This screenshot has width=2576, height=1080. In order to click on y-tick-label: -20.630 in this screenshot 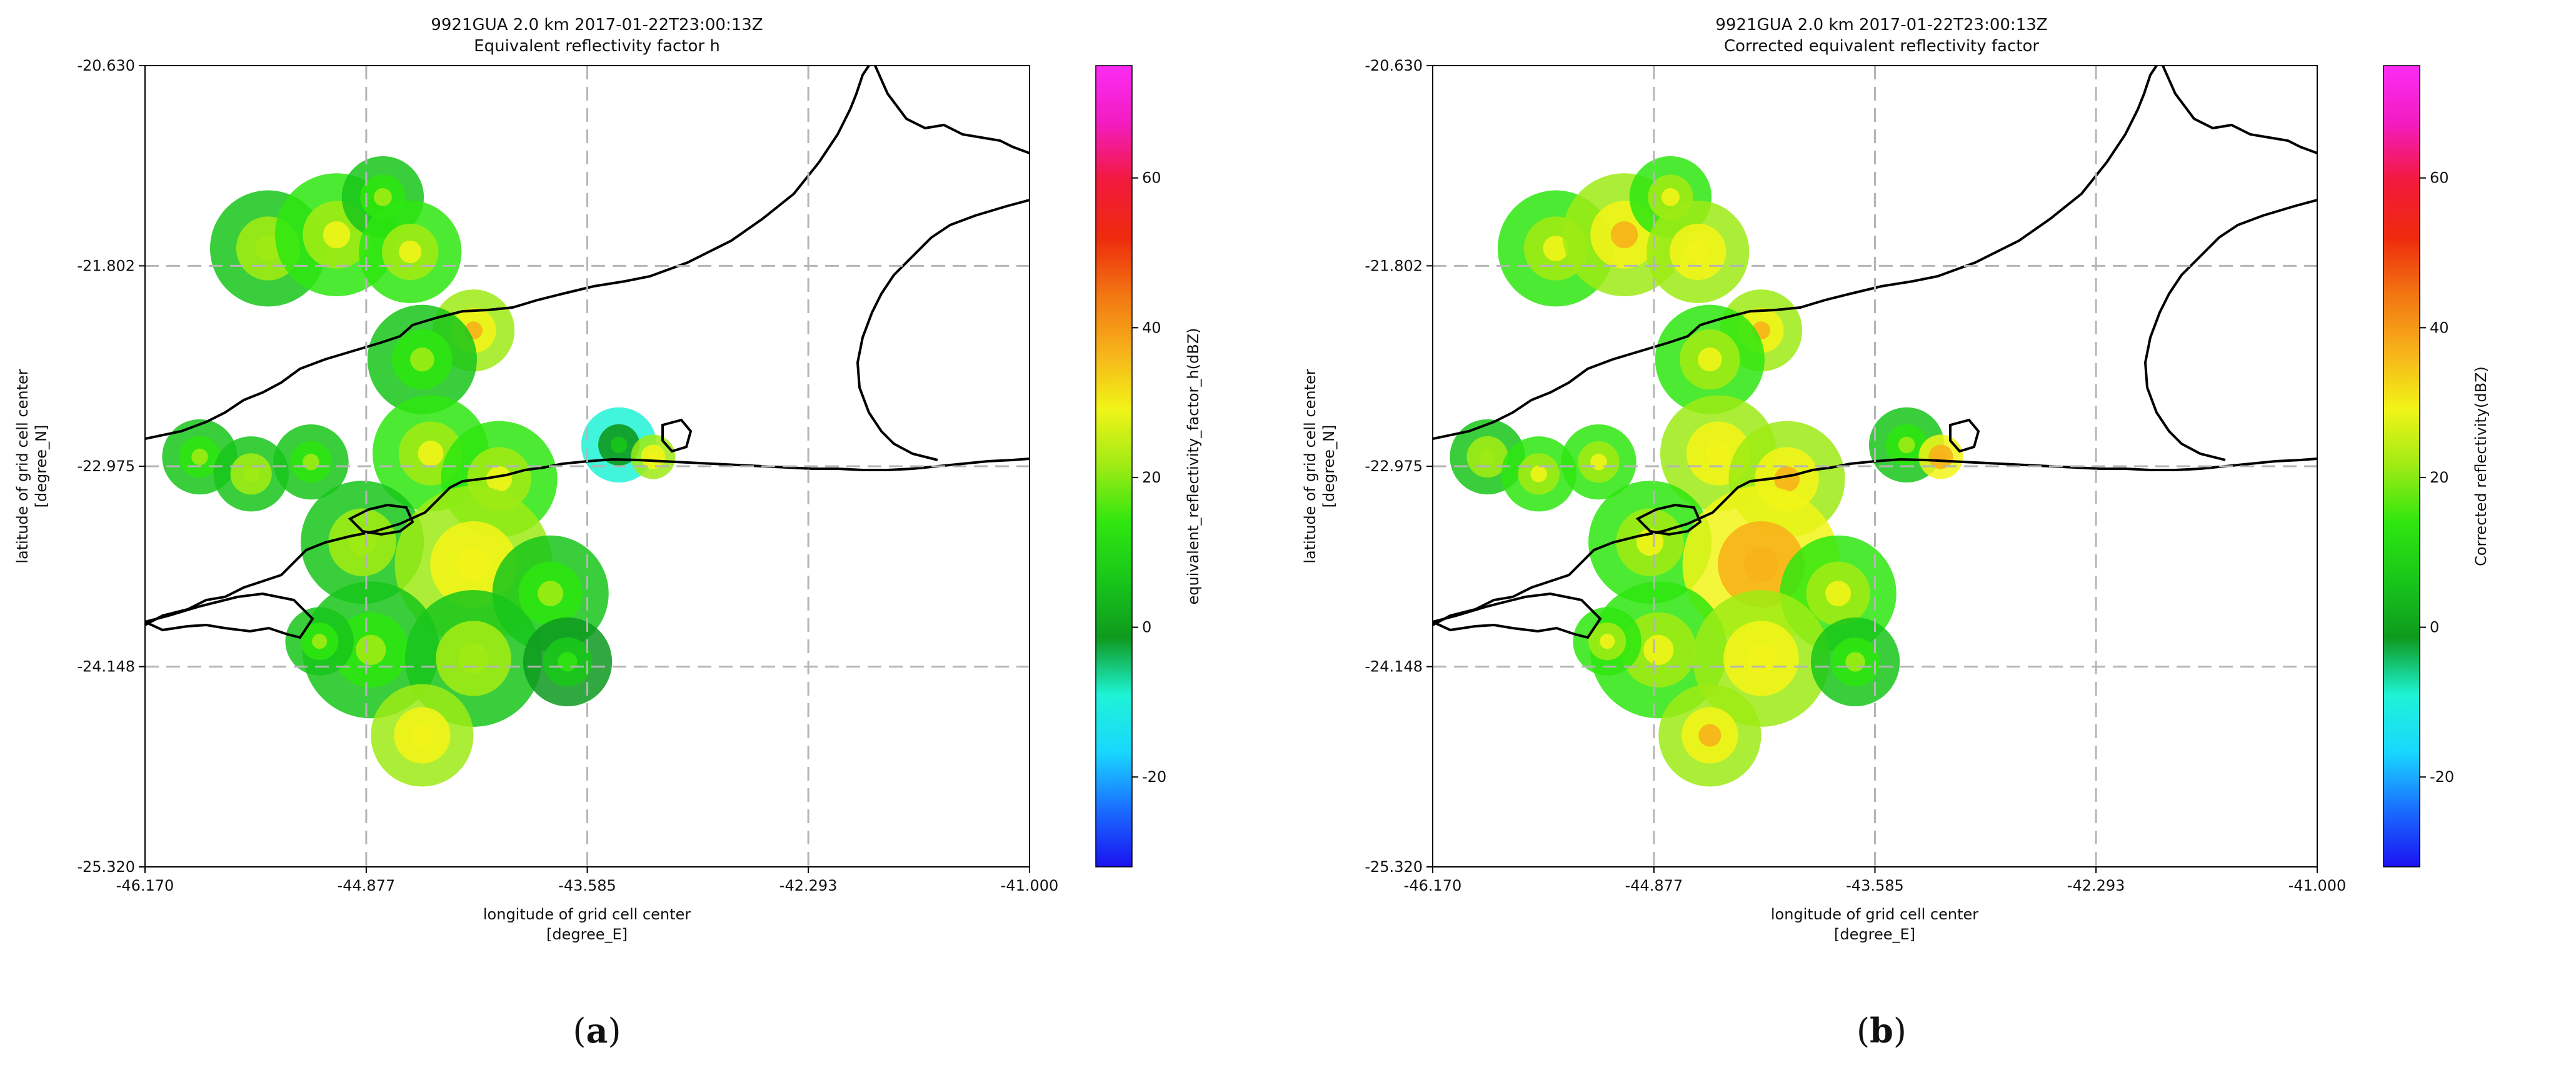, I will do `click(1394, 65)`.